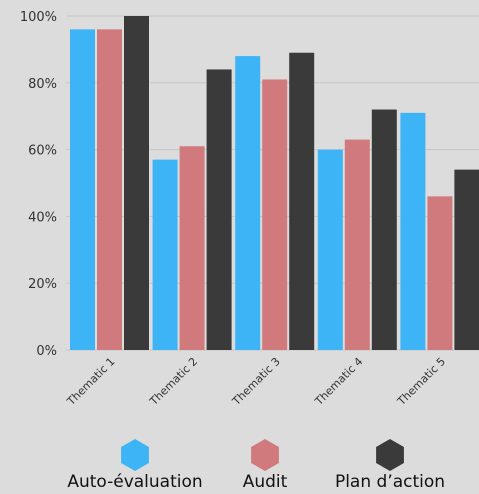 The image size is (479, 494). What do you see at coordinates (42, 217) in the screenshot?
I see `y-tick-label: 40%` at bounding box center [42, 217].